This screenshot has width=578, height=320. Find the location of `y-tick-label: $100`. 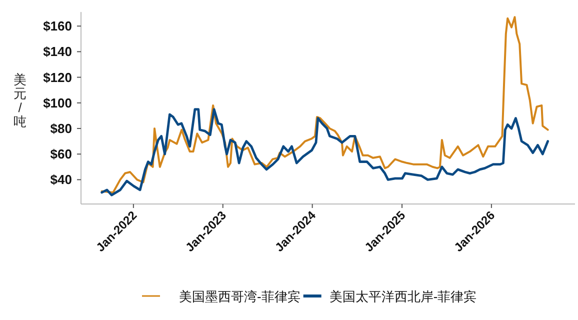

y-tick-label: $100 is located at coordinates (57, 102).